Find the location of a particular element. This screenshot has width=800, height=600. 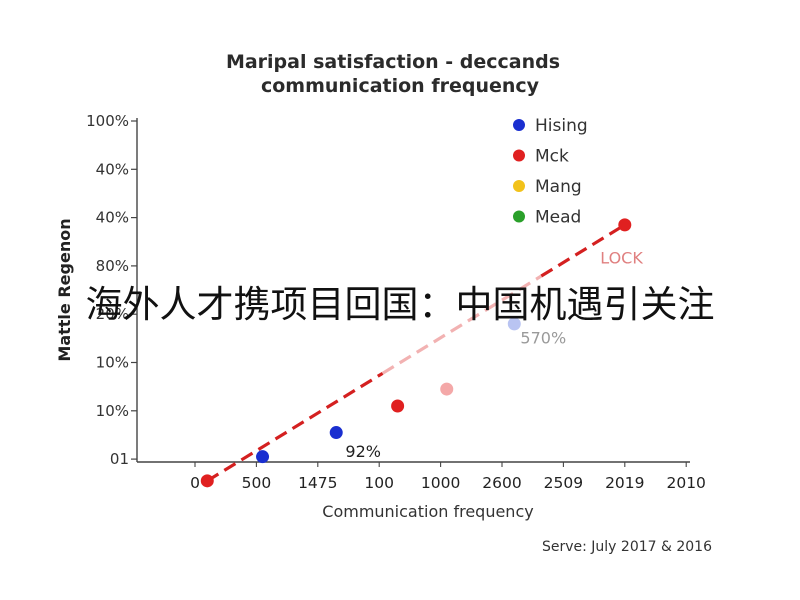

y-axis-ticks: 100% 40% 40% 80% 20% 10% 10% 01 is located at coordinates (112, 290).